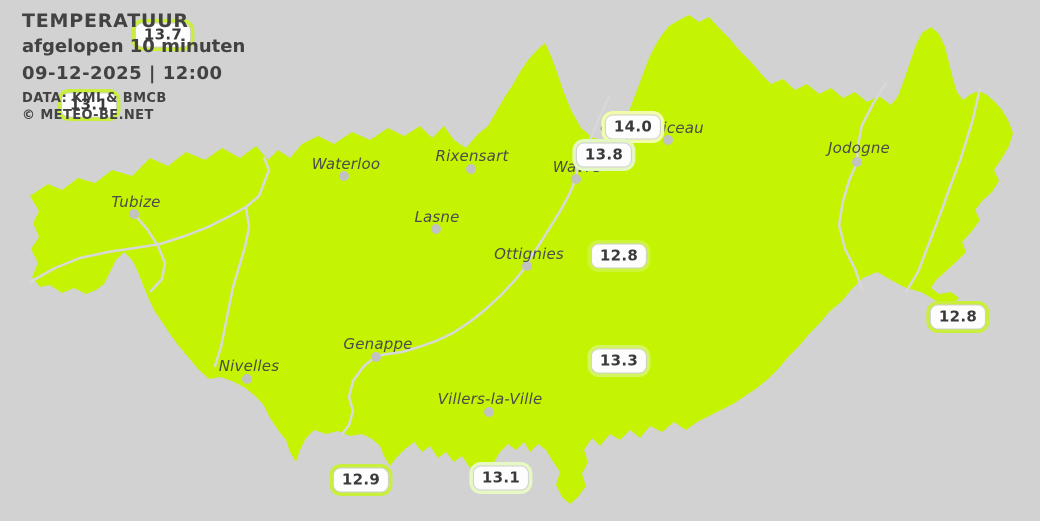 This screenshot has height=521, width=1040. I want to click on city-label: Jodogne, so click(859, 148).